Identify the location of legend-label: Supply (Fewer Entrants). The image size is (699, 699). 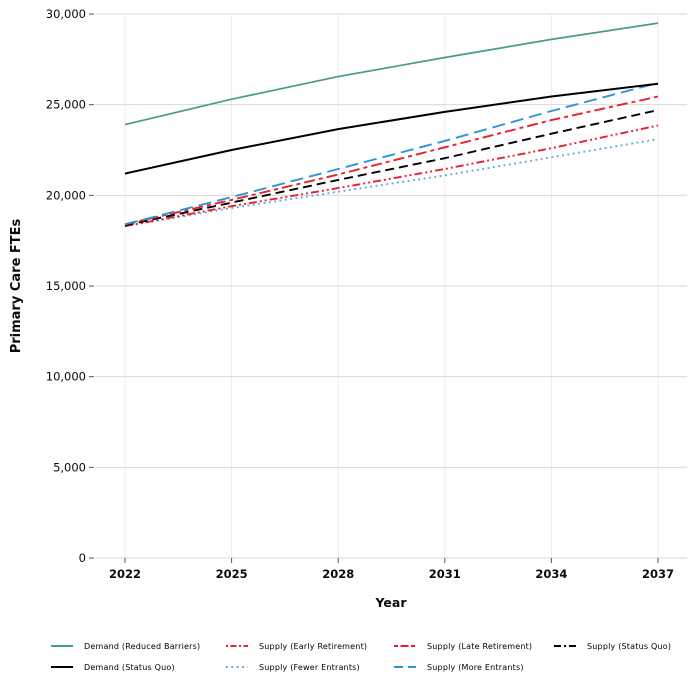
(309, 667).